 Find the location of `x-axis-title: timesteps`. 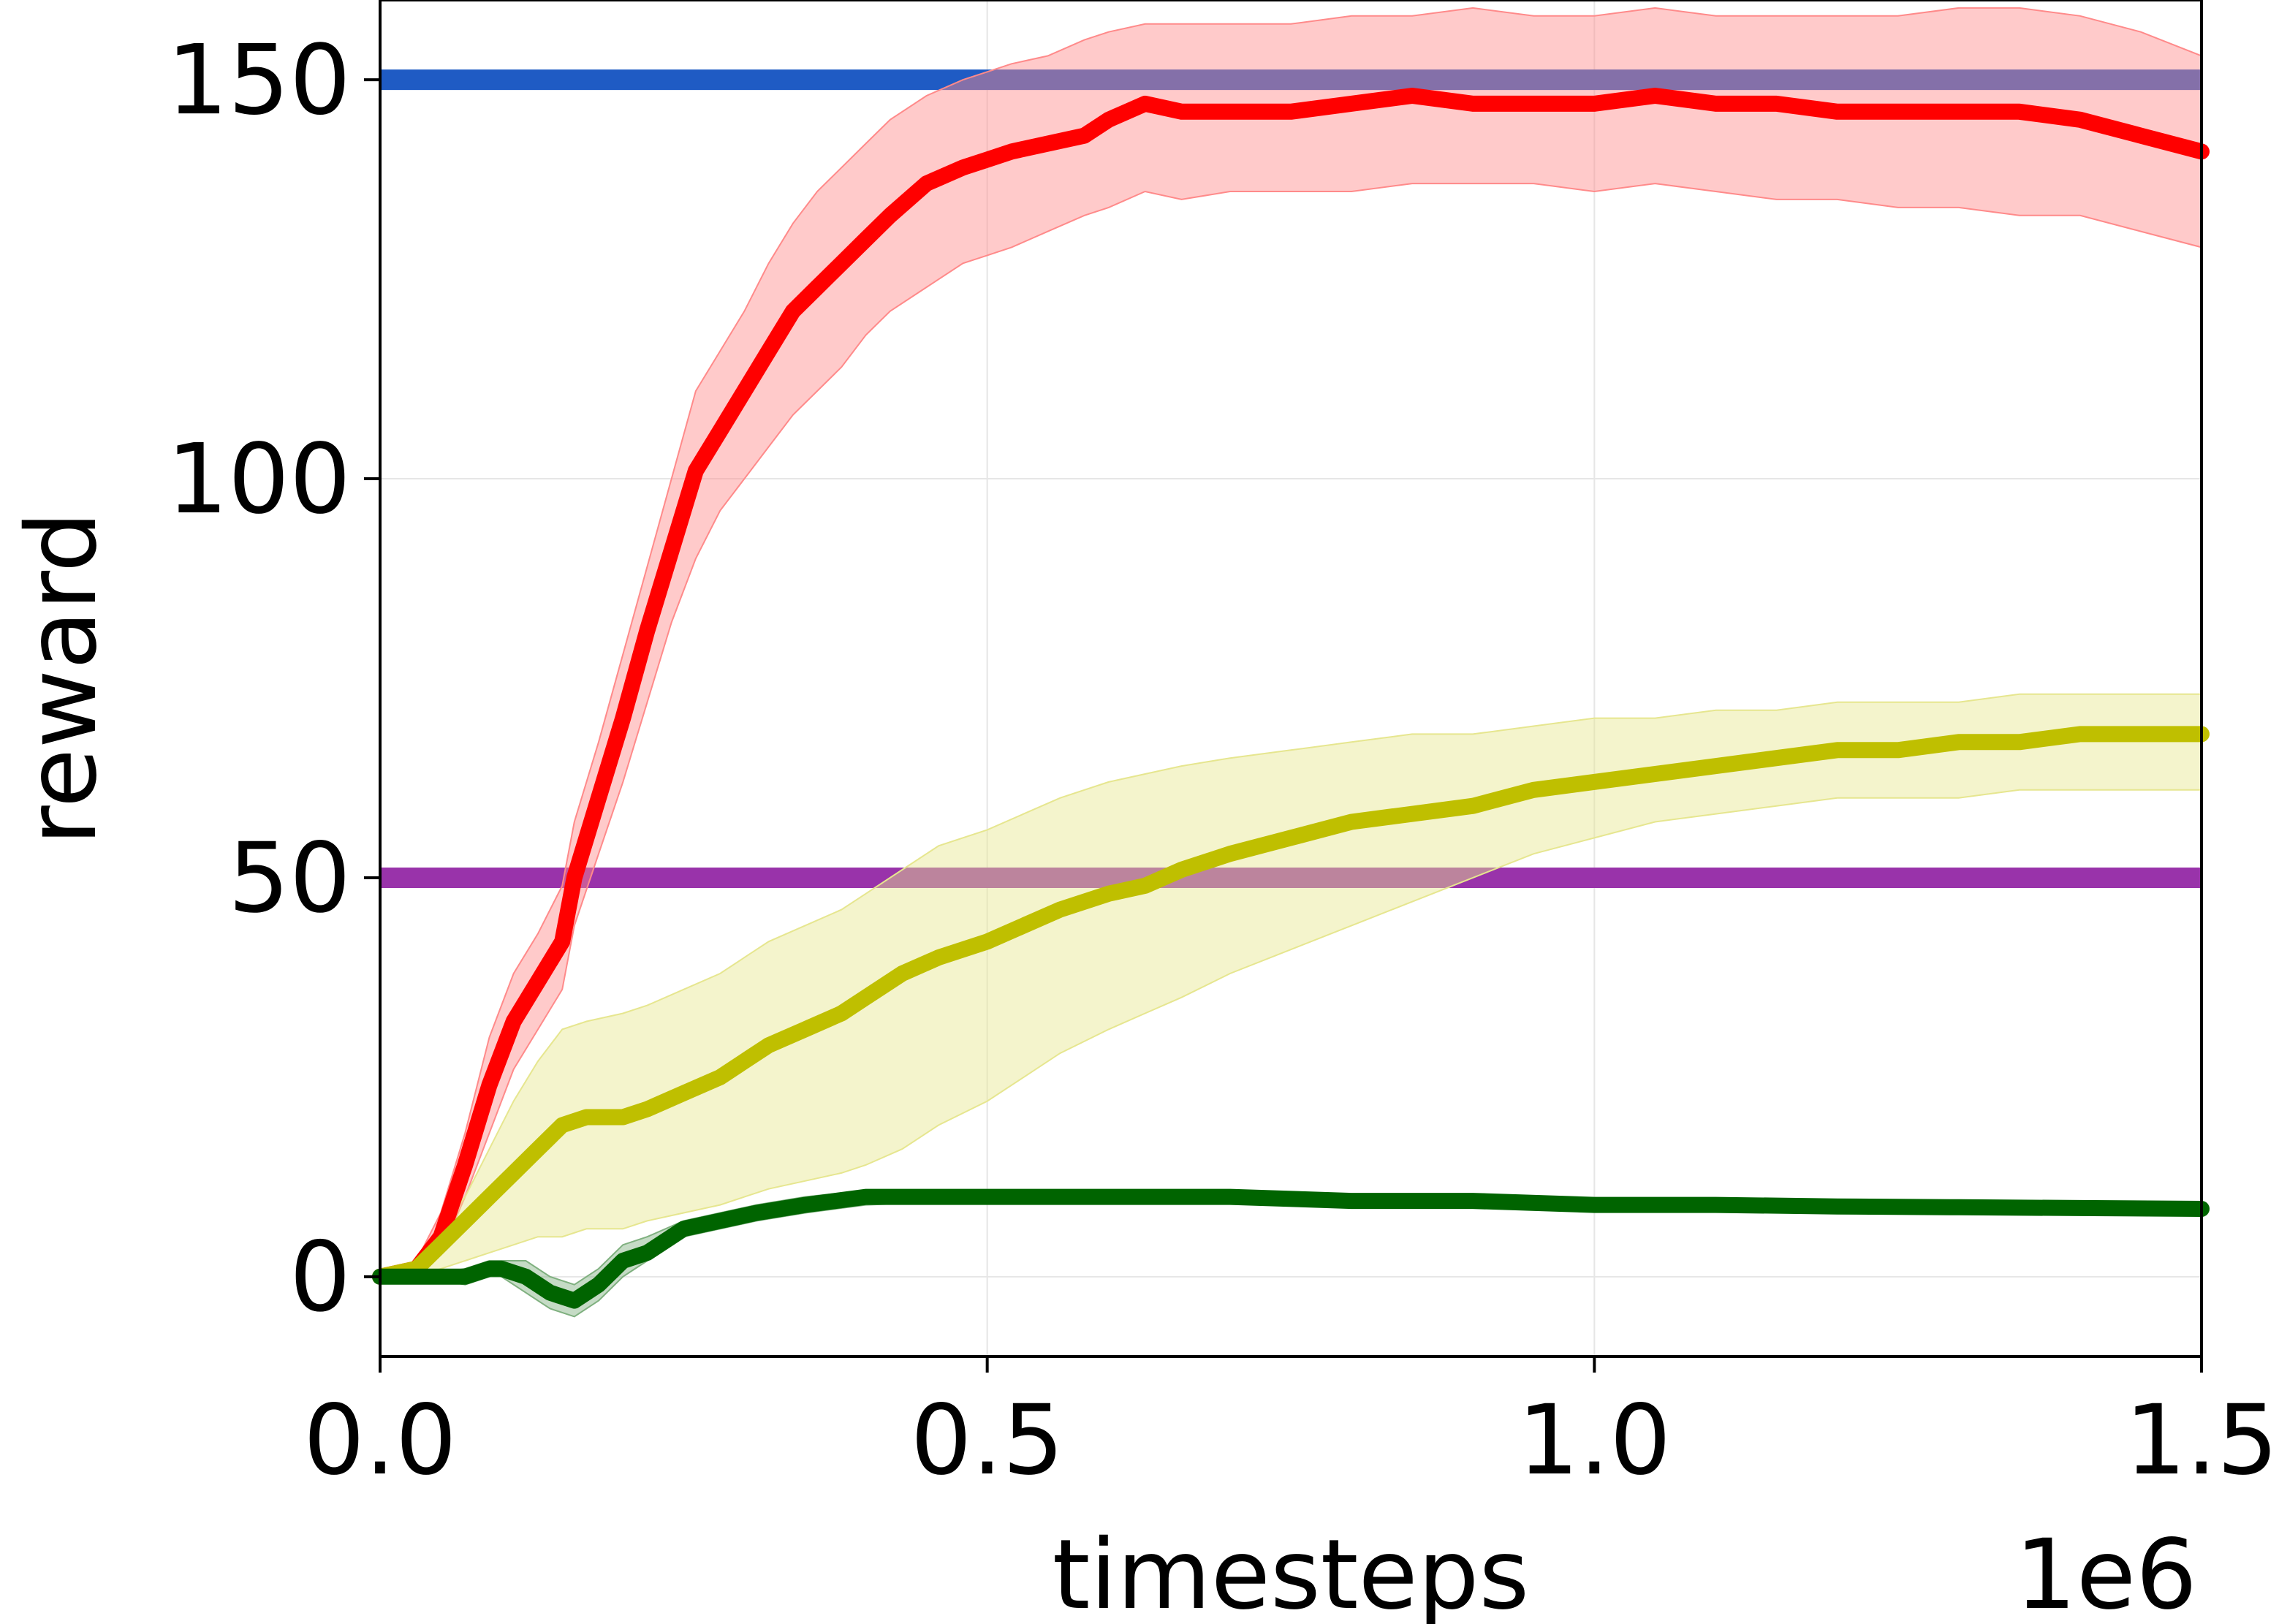

x-axis-title: timesteps is located at coordinates (1291, 1571).